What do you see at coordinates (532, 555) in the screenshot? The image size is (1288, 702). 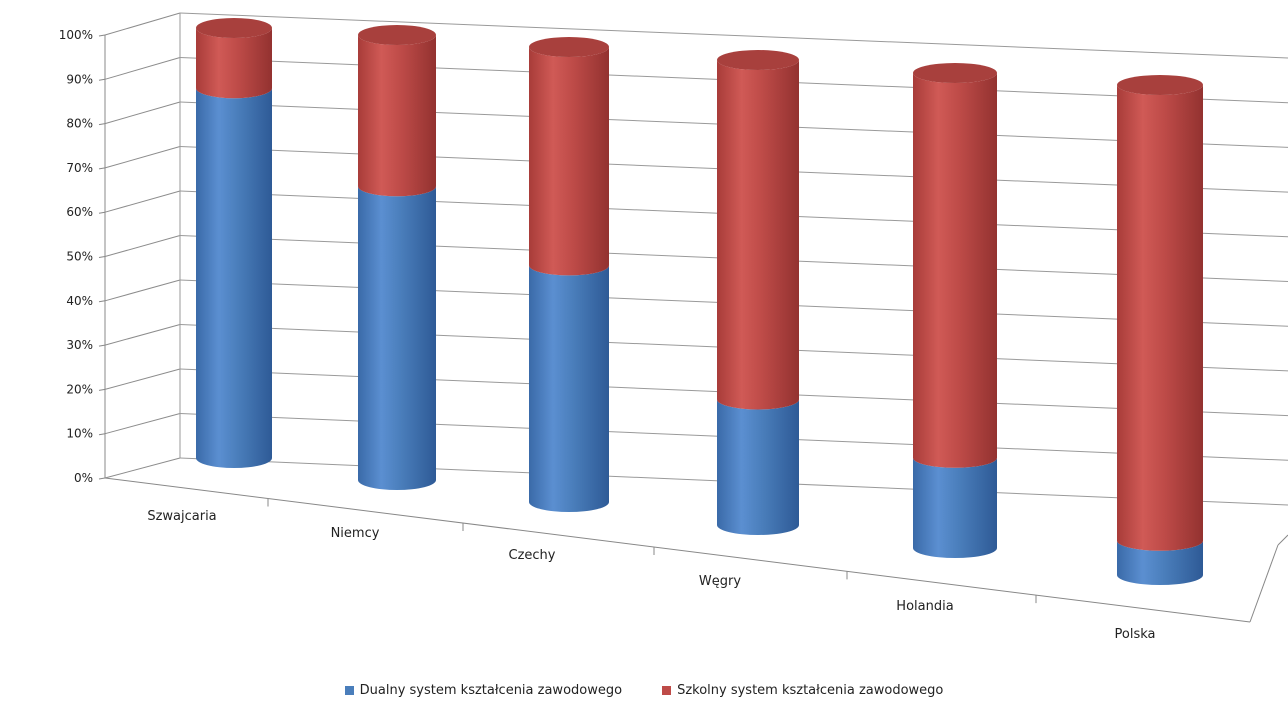 I see `x-tick-label: Czechy` at bounding box center [532, 555].